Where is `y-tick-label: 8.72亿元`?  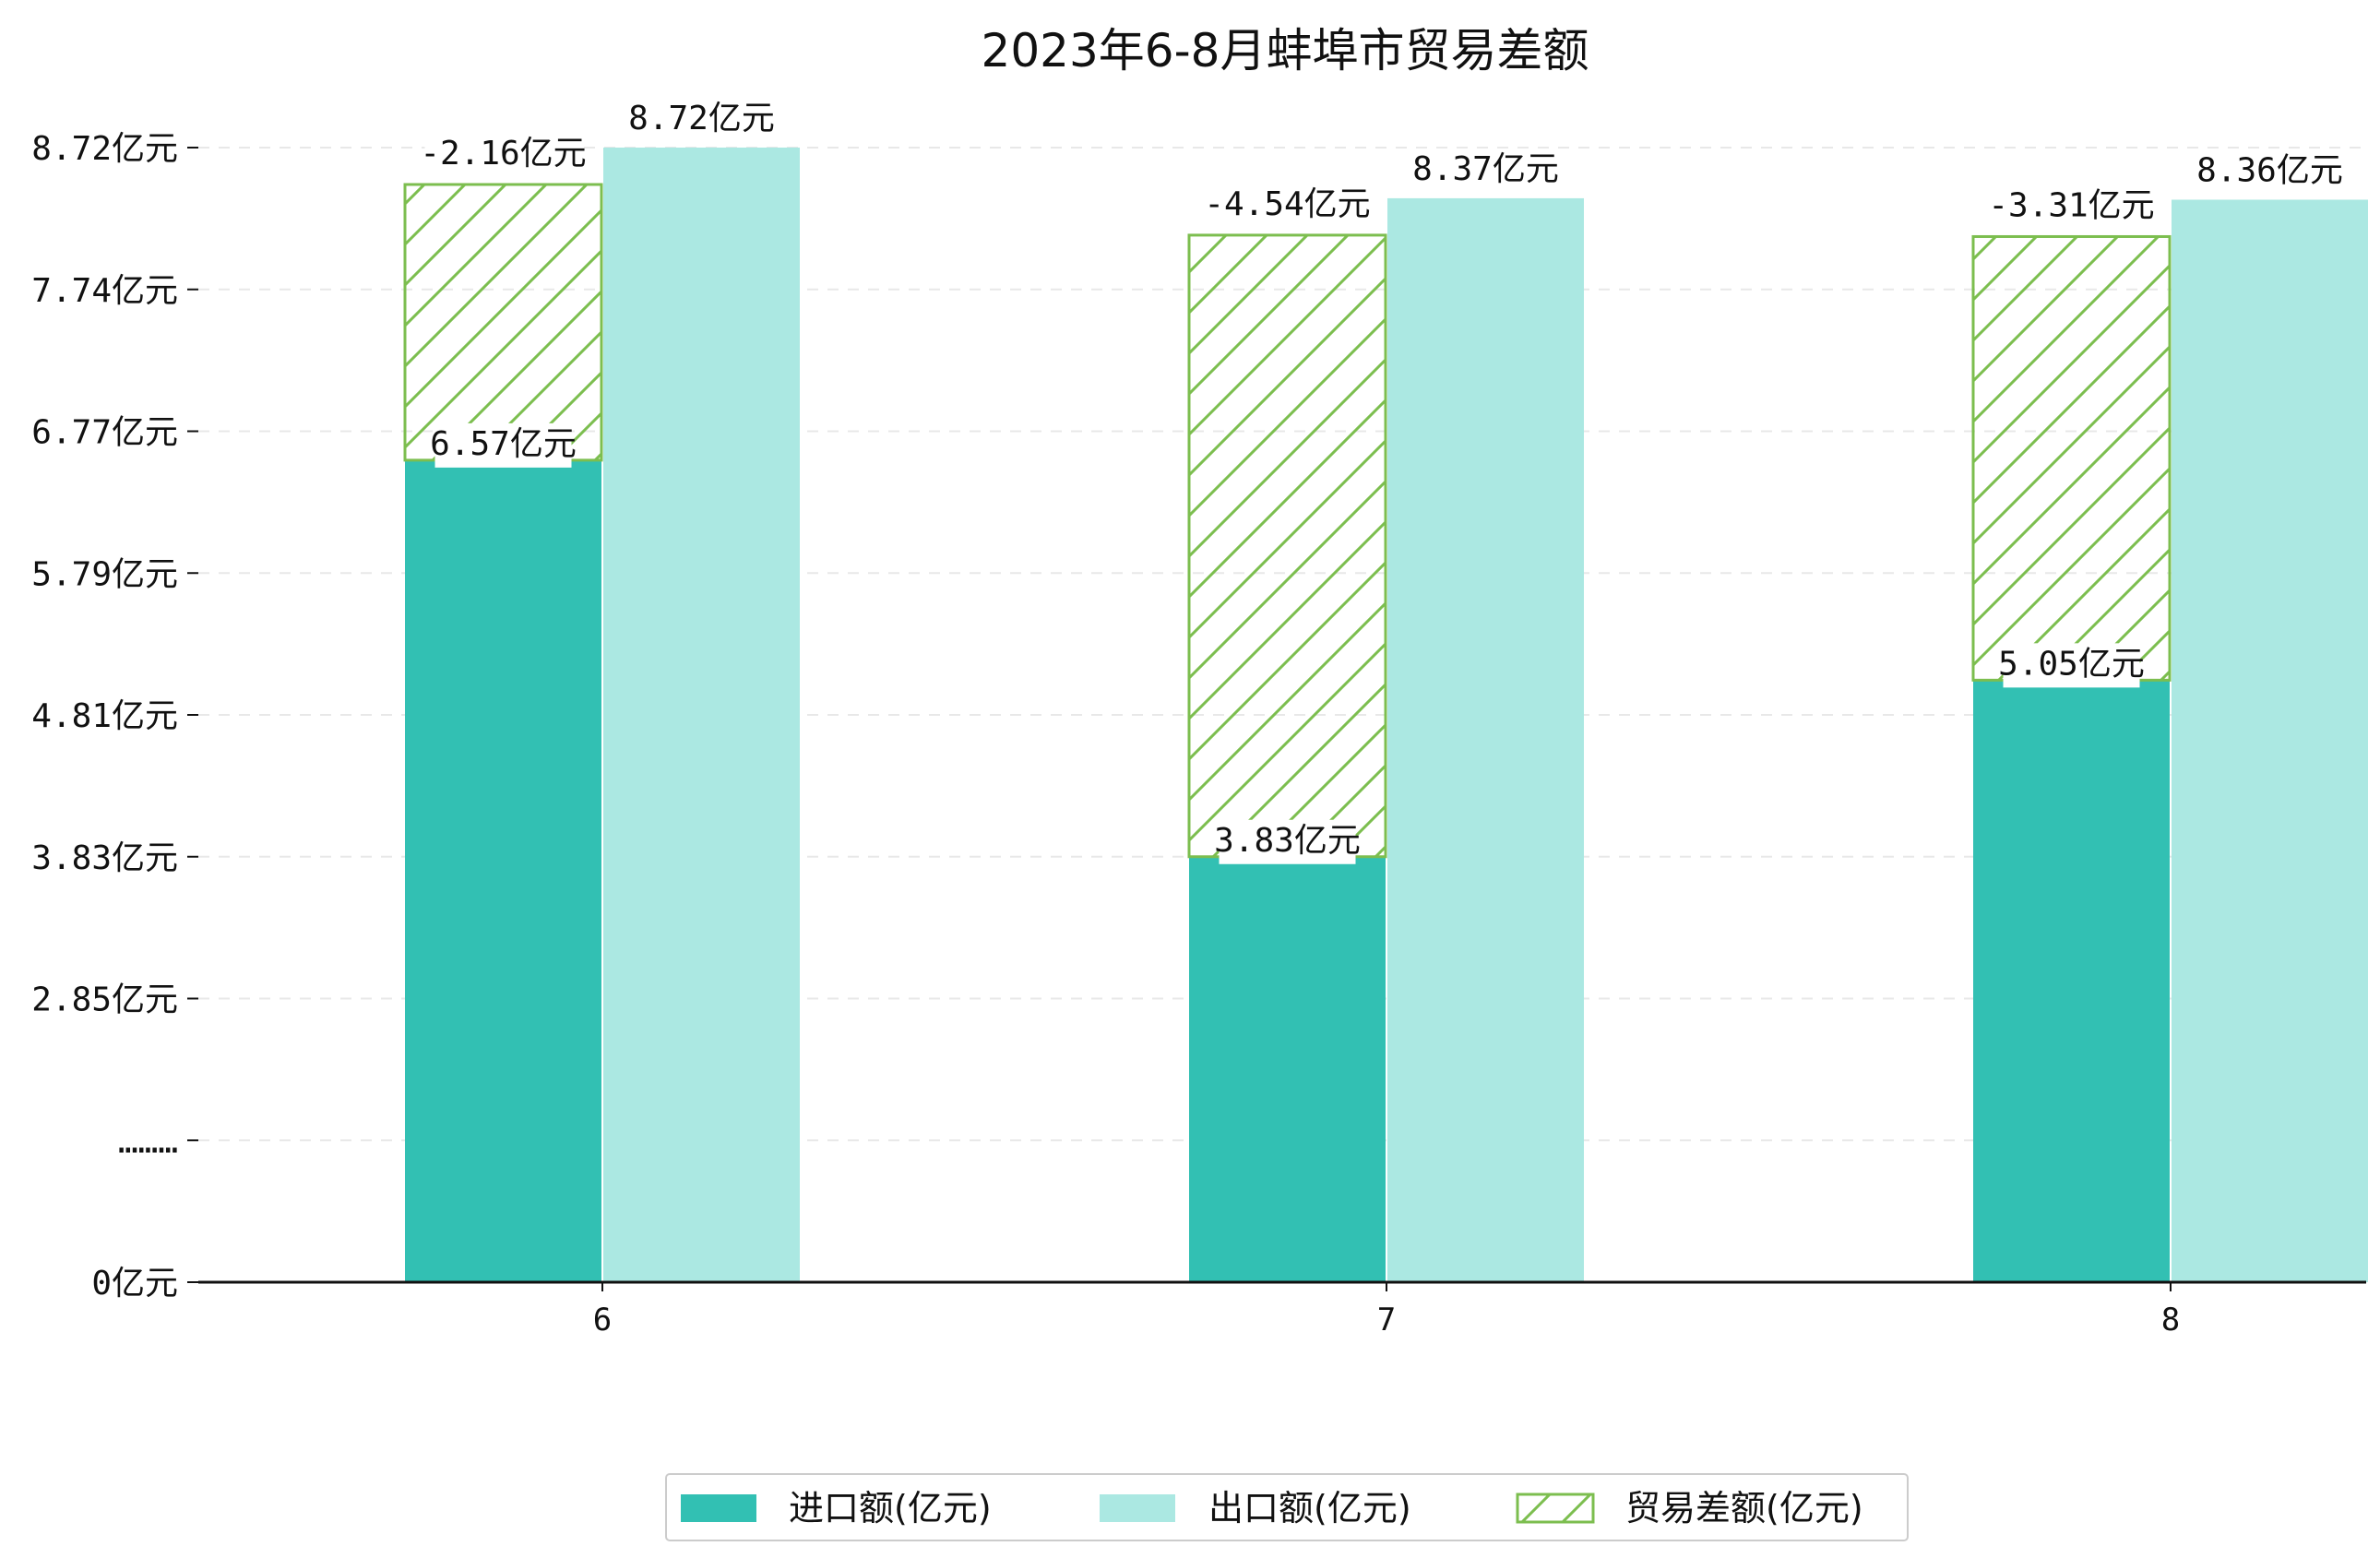 y-tick-label: 8.72亿元 is located at coordinates (104, 149).